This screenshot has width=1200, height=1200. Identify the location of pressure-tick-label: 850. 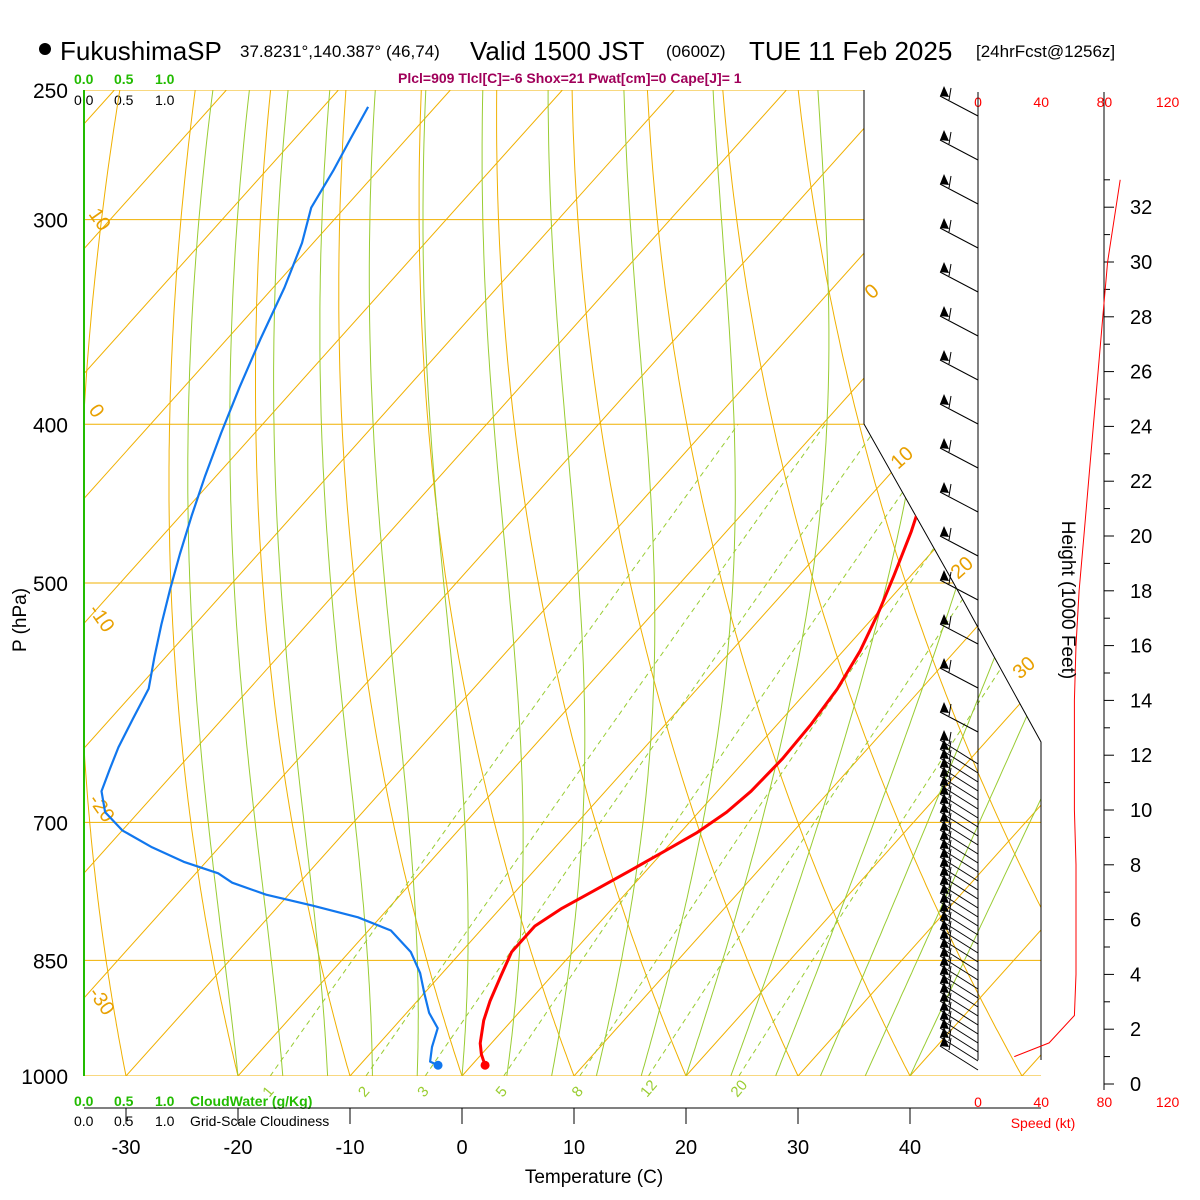
(50, 961).